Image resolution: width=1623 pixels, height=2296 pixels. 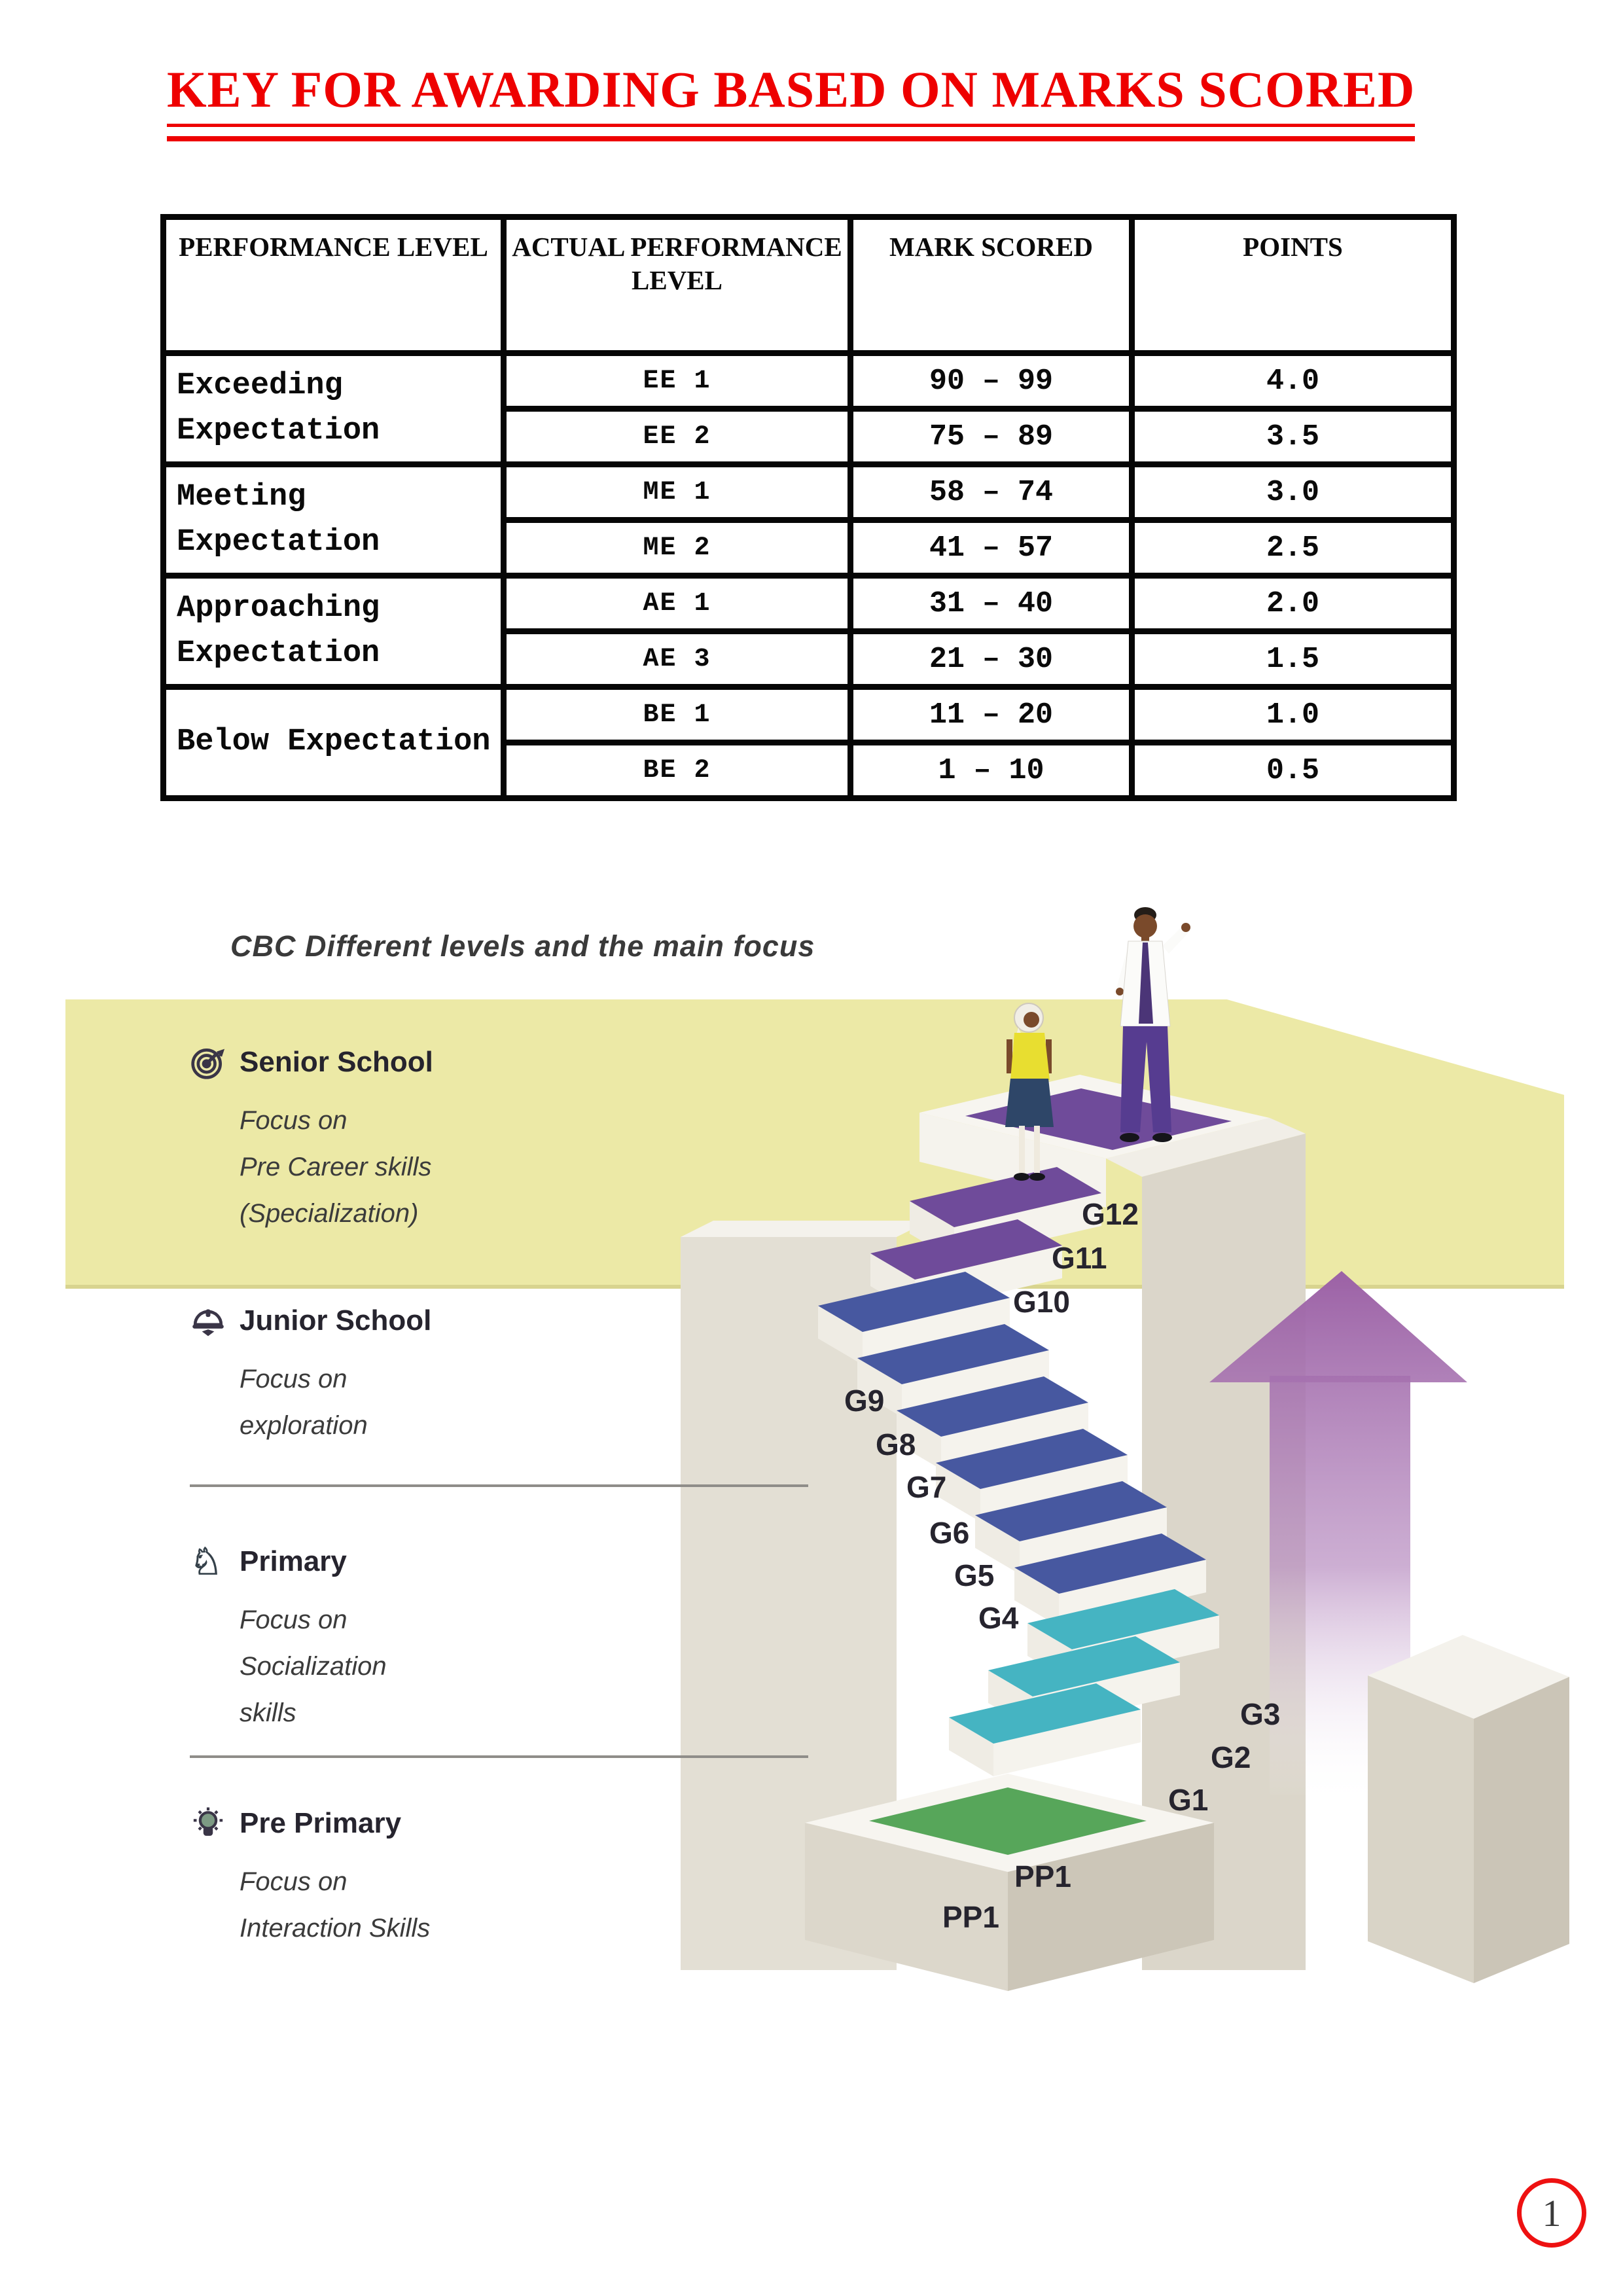 What do you see at coordinates (1042, 1876) in the screenshot?
I see `grade-label-pp1: PP1` at bounding box center [1042, 1876].